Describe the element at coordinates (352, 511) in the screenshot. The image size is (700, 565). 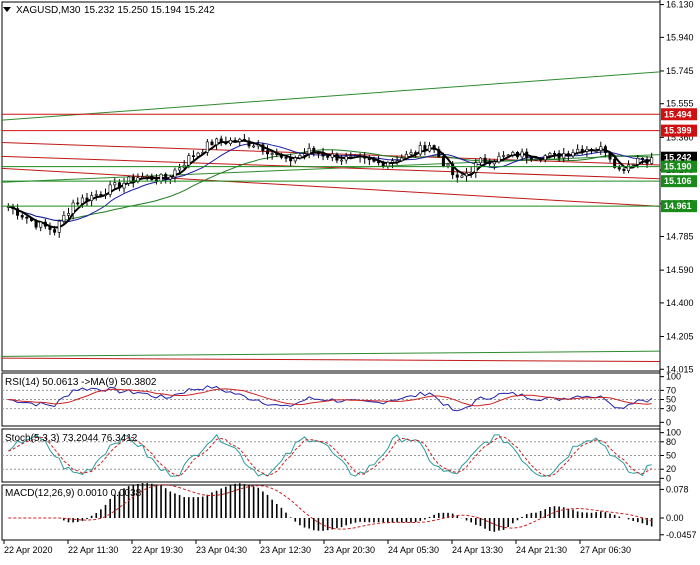
I see `macd-panel: 0.078 0.00 -0.0457` at that location.